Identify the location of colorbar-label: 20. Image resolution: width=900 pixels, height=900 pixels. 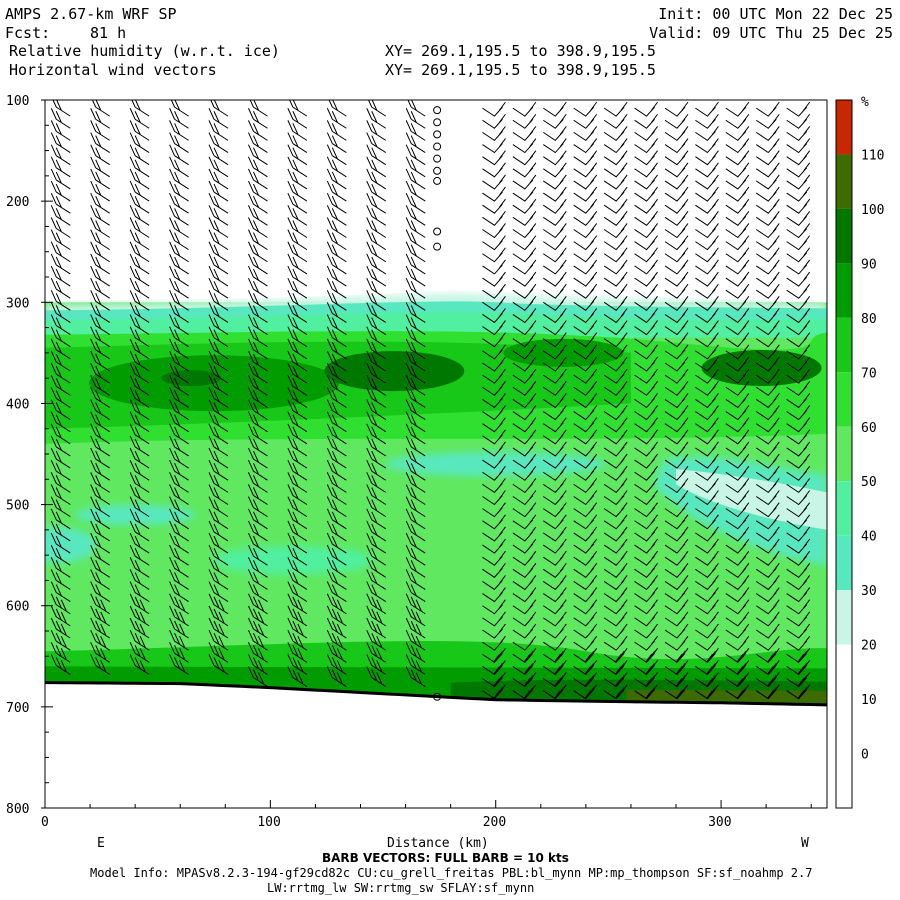
(869, 646).